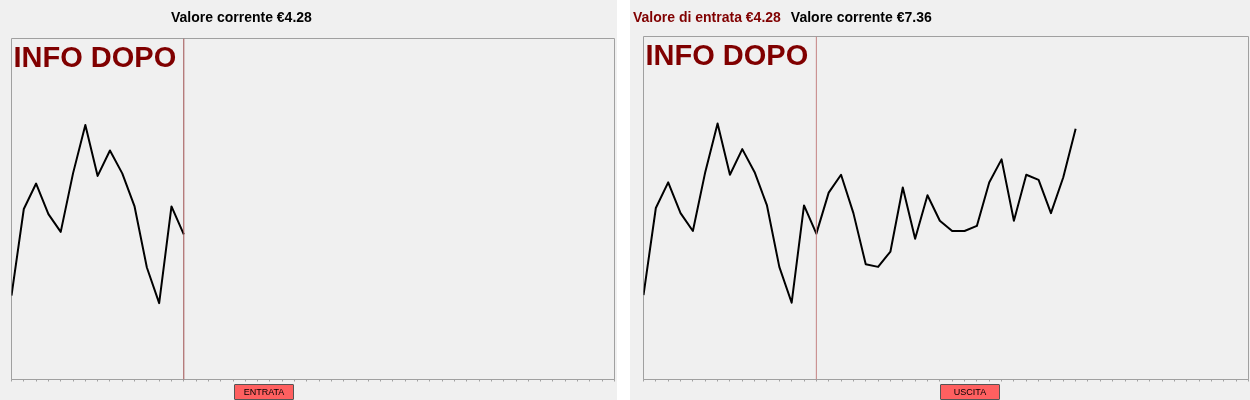 This screenshot has height=400, width=1250. I want to click on text: ENTRATA, so click(264, 392).